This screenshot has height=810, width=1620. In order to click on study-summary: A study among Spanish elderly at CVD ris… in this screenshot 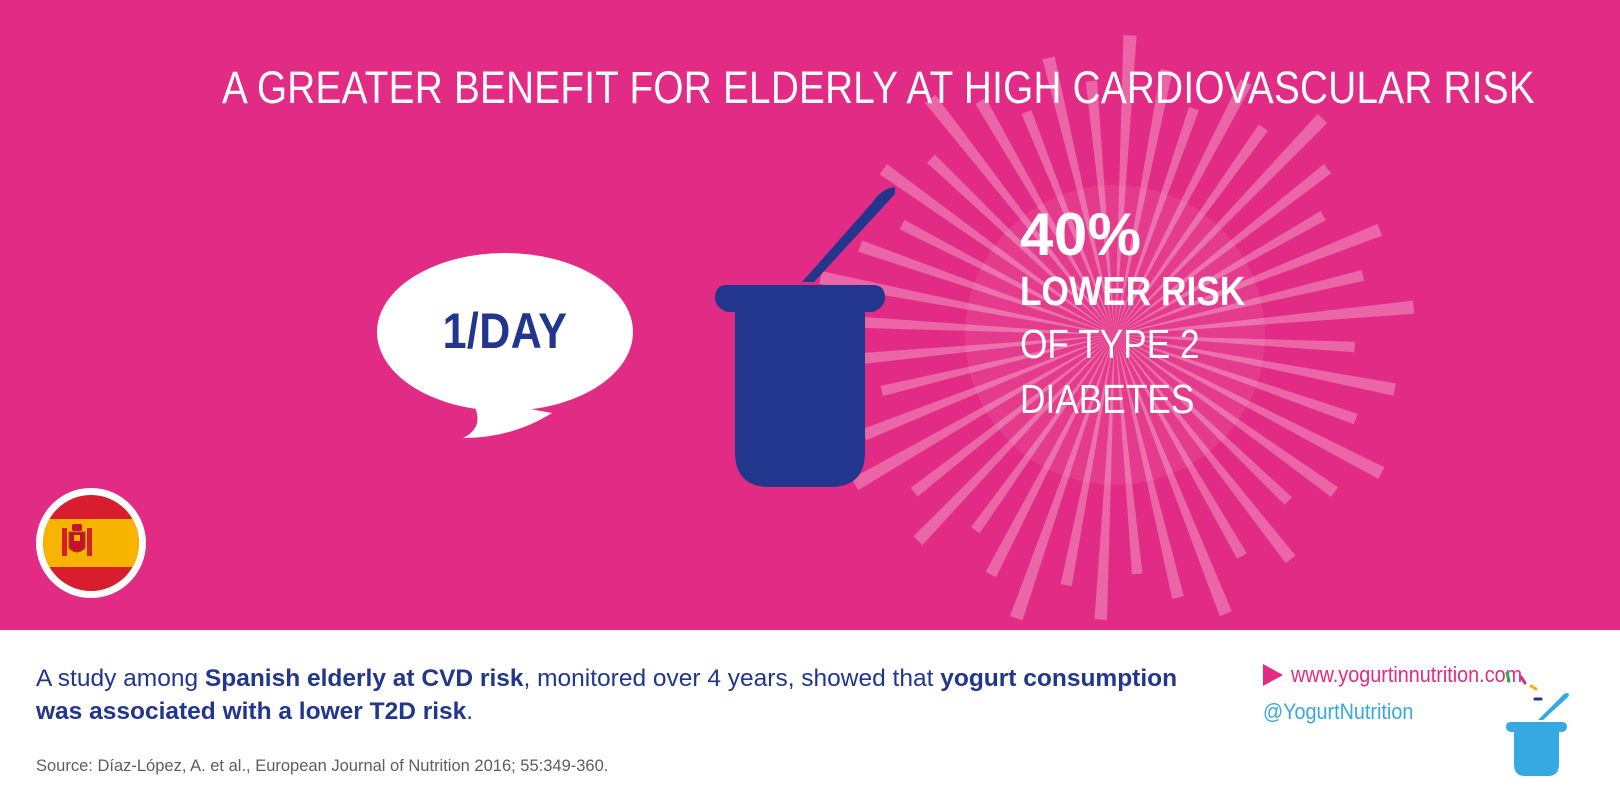, I will do `click(626, 695)`.